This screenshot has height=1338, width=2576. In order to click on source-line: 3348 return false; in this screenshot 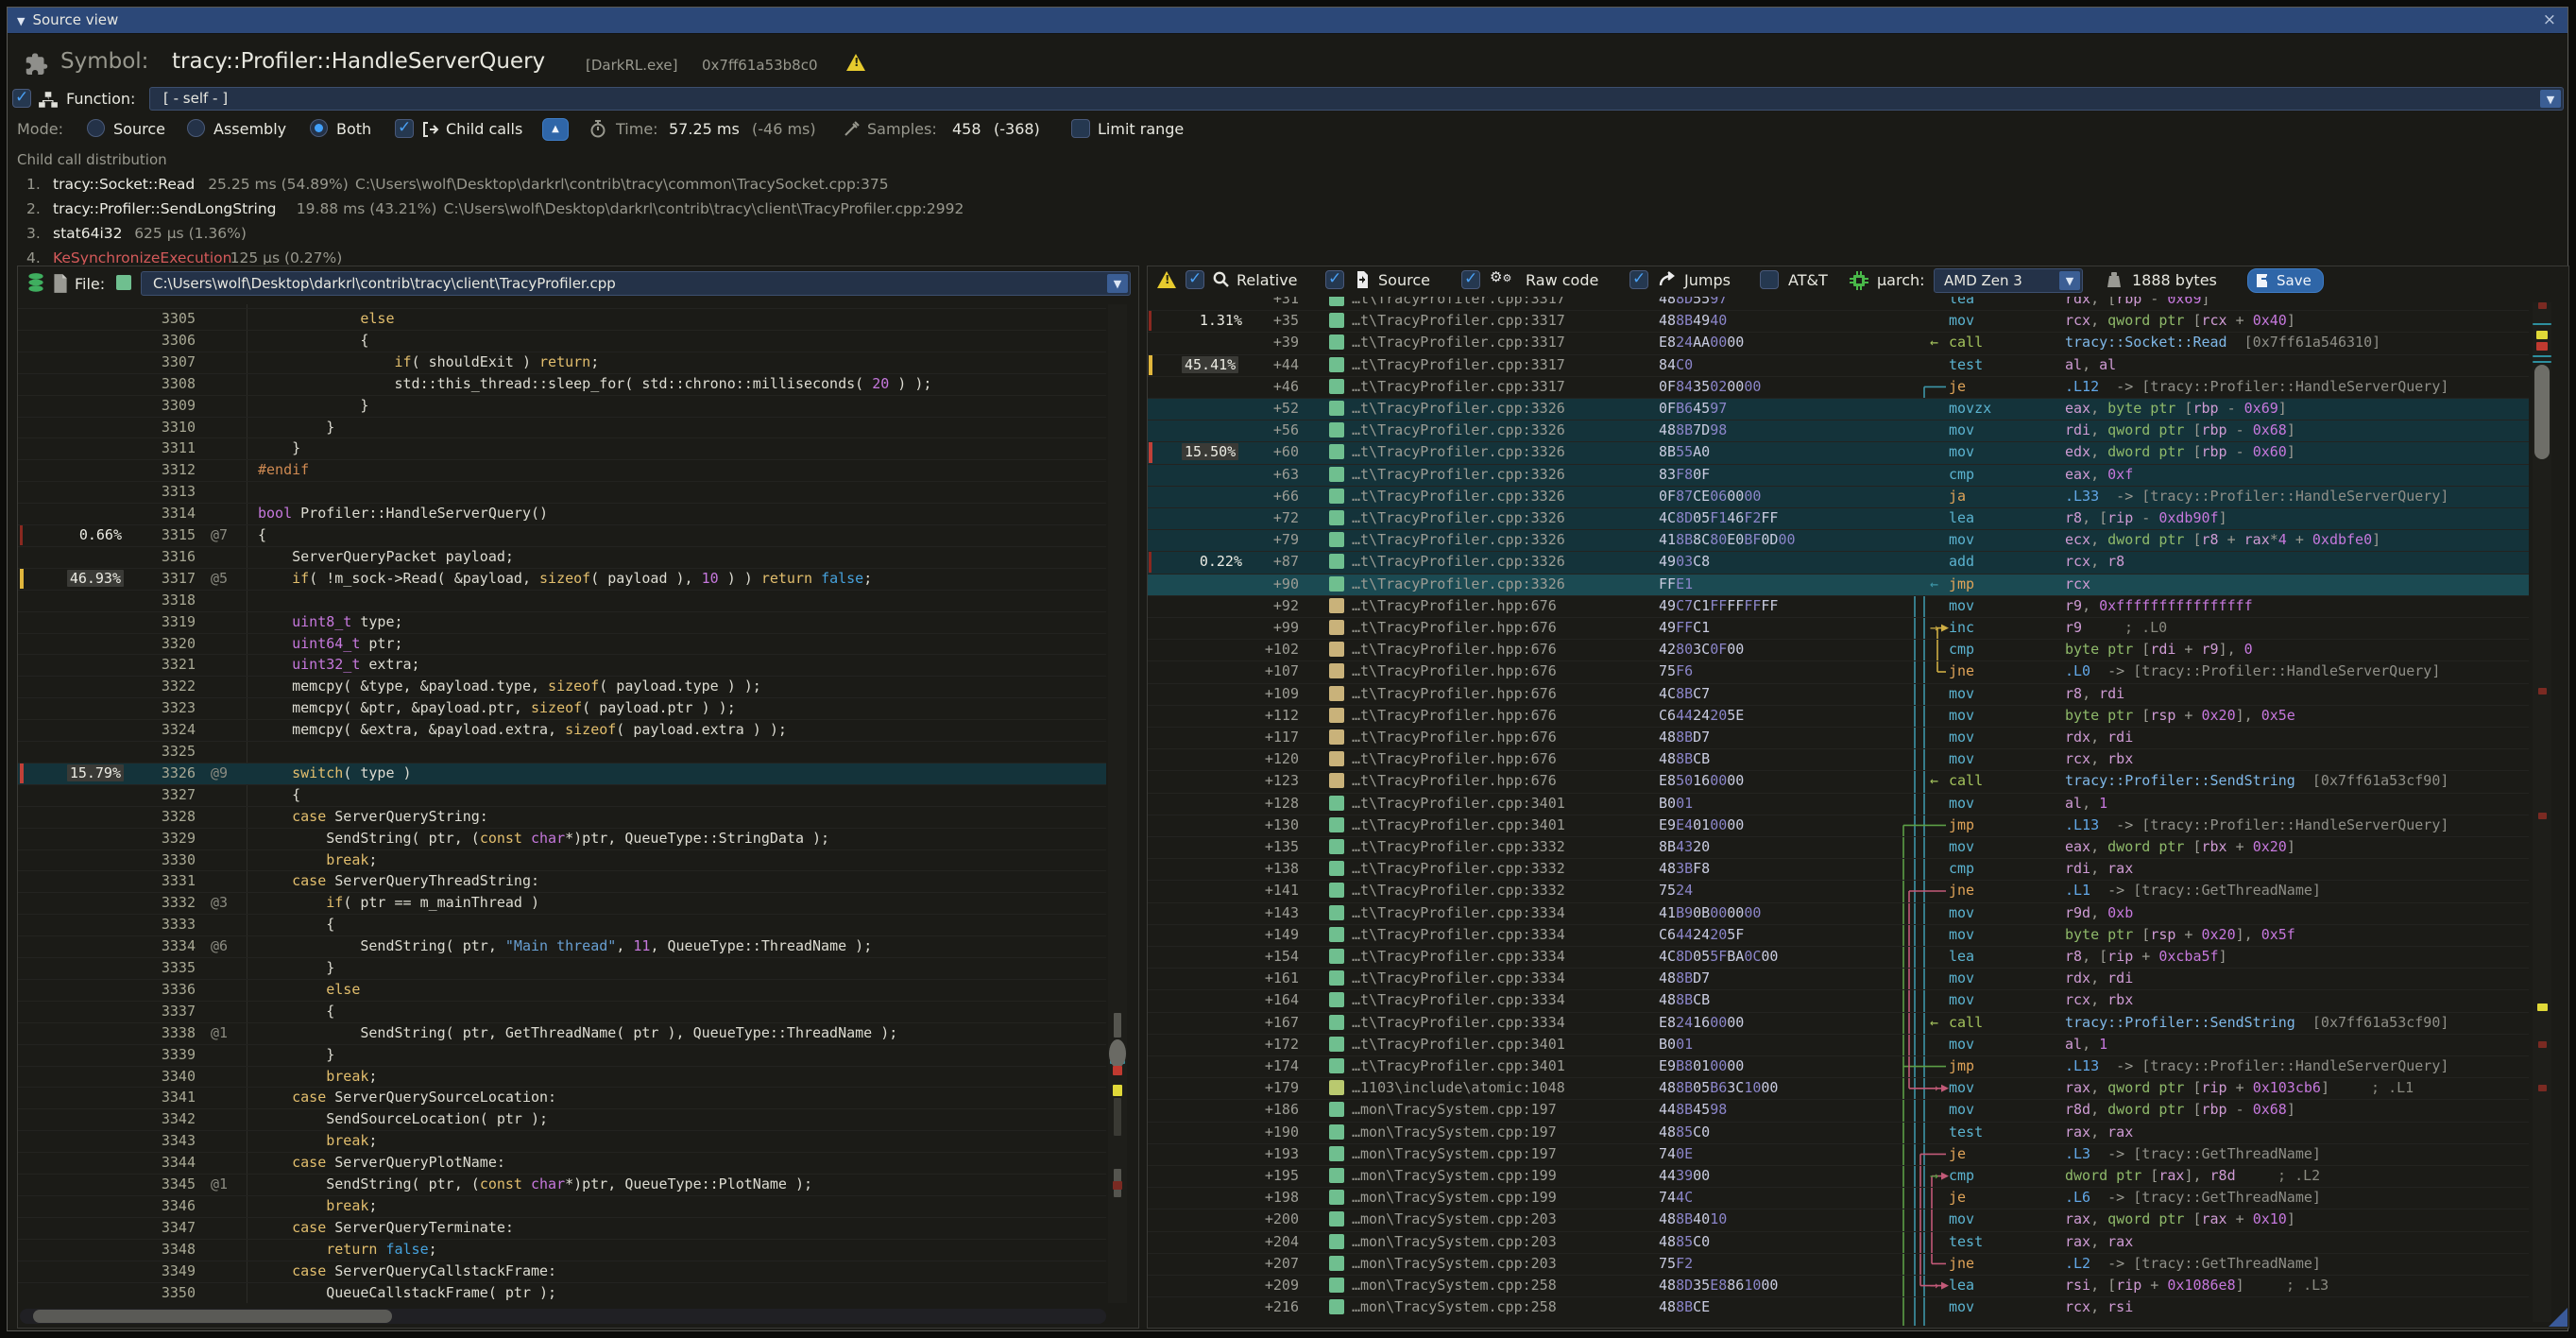, I will do `click(562, 1250)`.